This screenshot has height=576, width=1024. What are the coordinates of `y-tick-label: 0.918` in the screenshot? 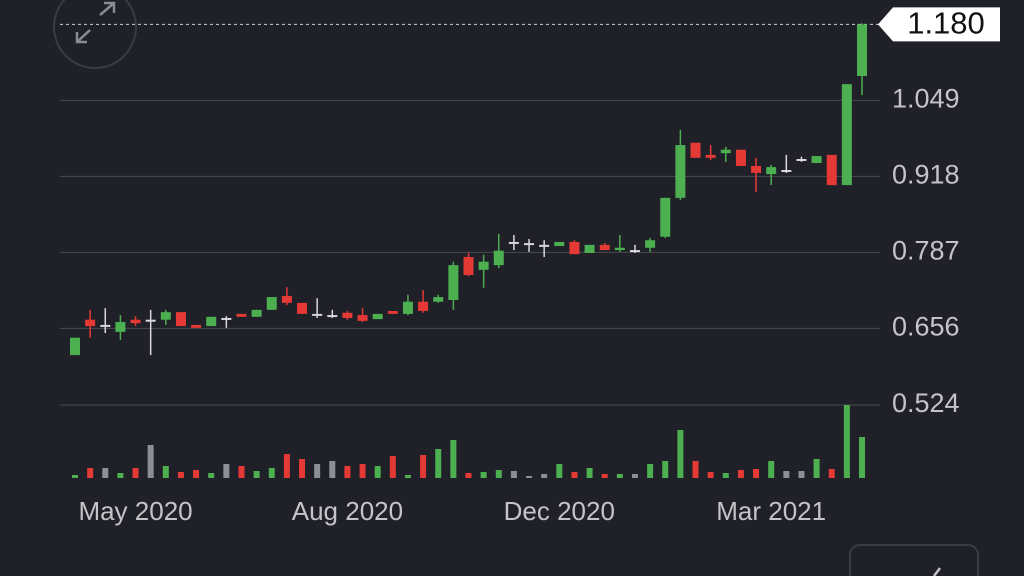 It's located at (926, 175).